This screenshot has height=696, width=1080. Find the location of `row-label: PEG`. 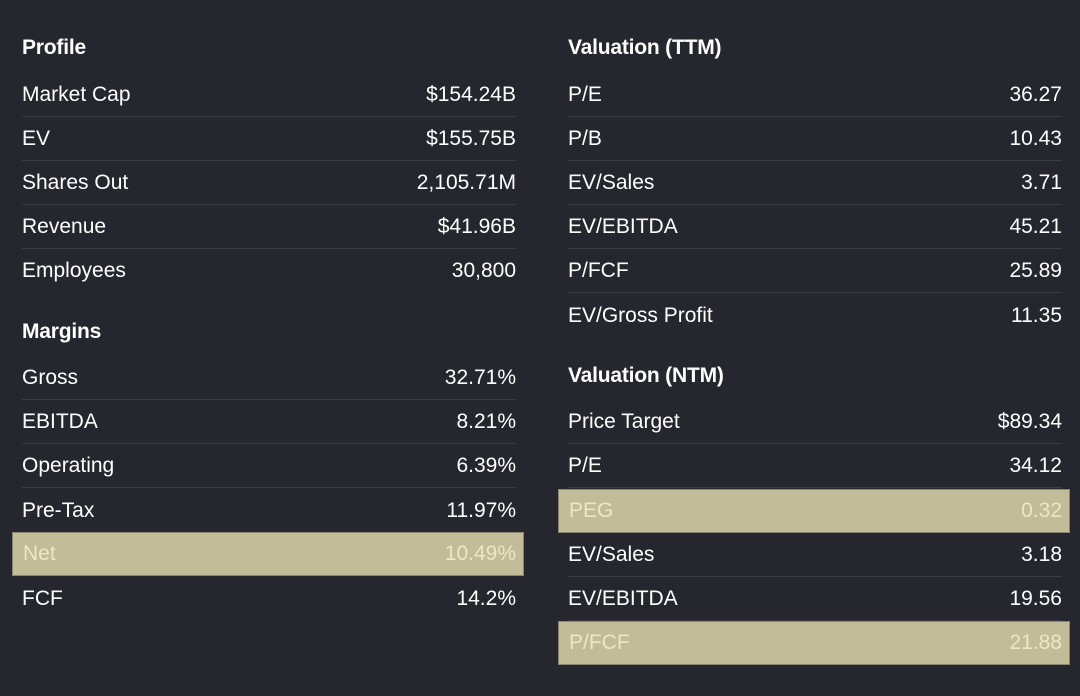

row-label: PEG is located at coordinates (591, 510).